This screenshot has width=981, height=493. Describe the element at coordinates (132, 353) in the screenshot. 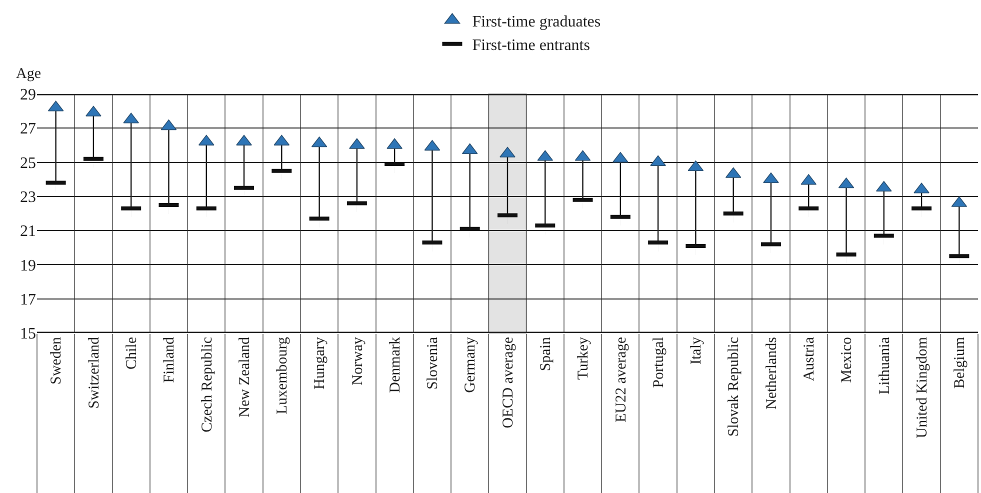

I see `x-tick-label: Chile` at that location.